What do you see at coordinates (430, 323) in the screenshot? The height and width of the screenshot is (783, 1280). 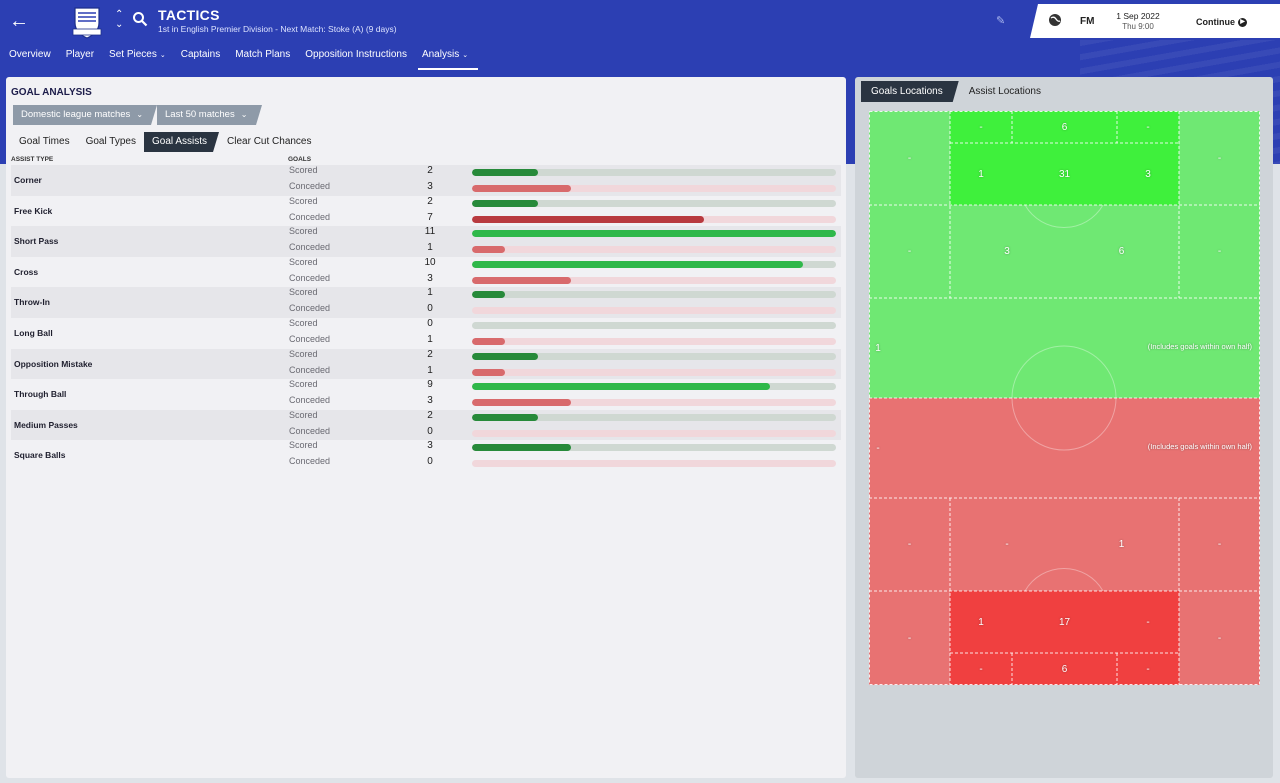 I see `scored-value: 0` at bounding box center [430, 323].